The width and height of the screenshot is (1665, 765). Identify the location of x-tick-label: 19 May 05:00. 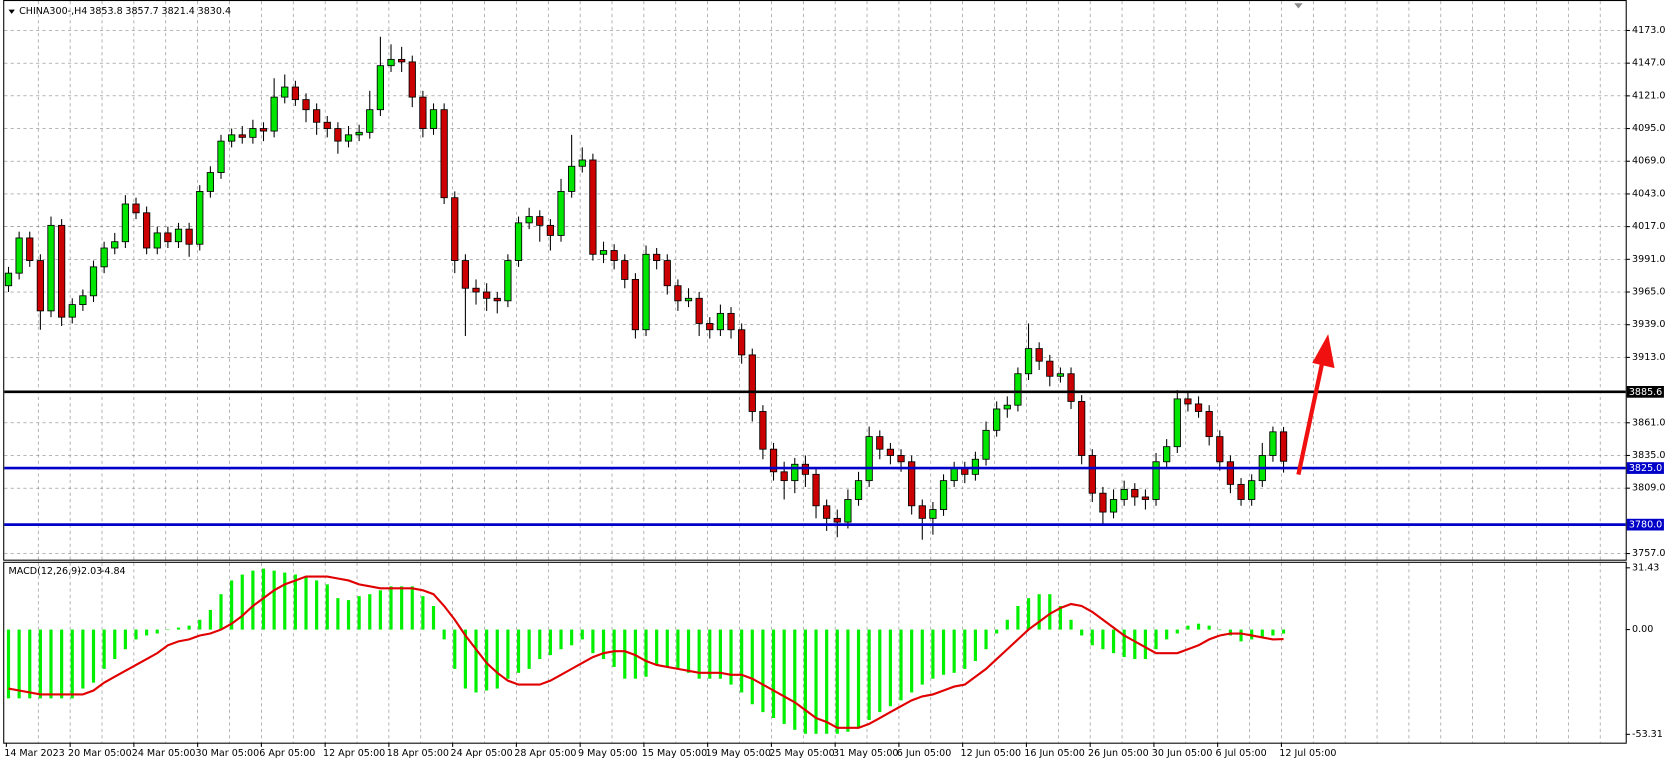
(738, 753).